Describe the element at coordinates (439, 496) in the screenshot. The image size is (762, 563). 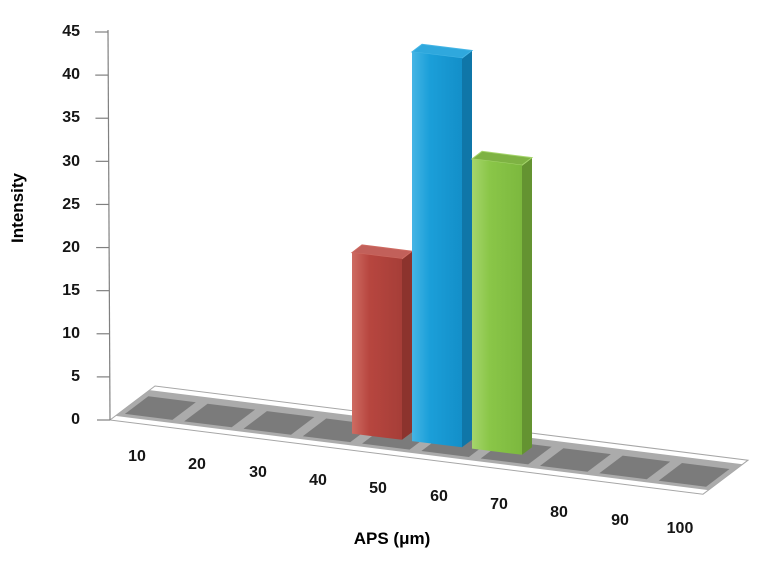
I see `x-tick-label: 60` at that location.